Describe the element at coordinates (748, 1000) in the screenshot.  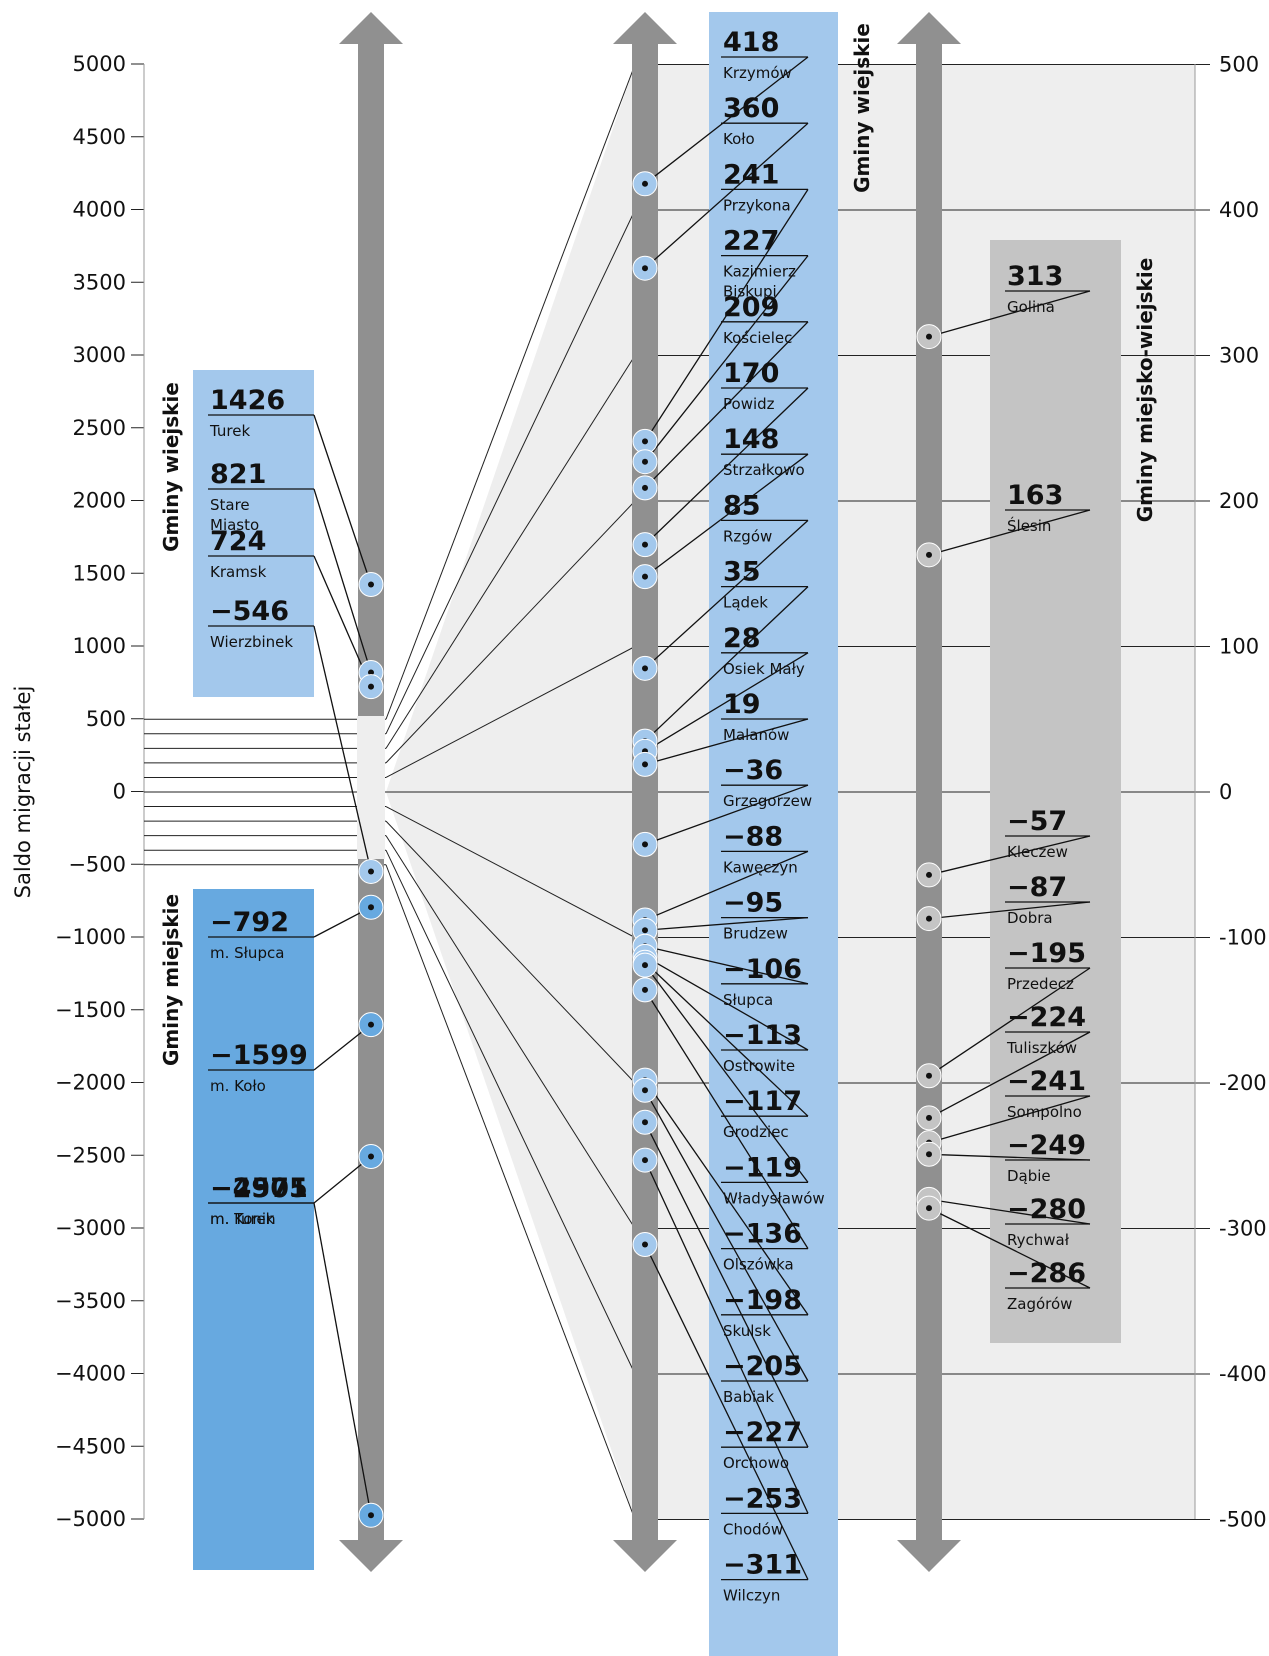
I see `g2-name-label: Słupca` at that location.